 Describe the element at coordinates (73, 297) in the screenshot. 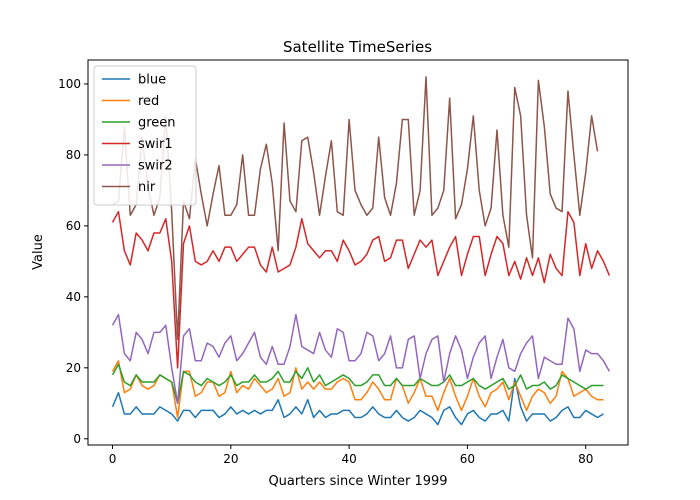

I see `y-tick-label: 40` at that location.